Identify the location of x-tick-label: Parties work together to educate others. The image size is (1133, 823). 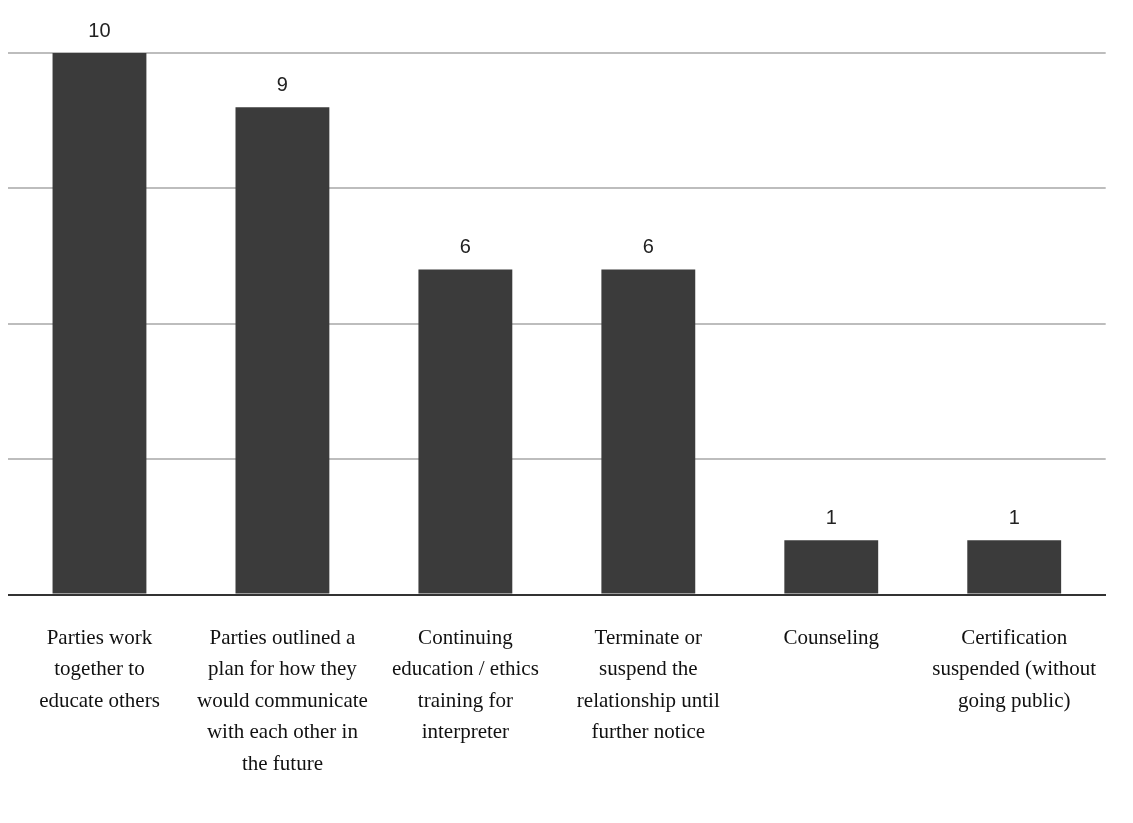
(99, 668).